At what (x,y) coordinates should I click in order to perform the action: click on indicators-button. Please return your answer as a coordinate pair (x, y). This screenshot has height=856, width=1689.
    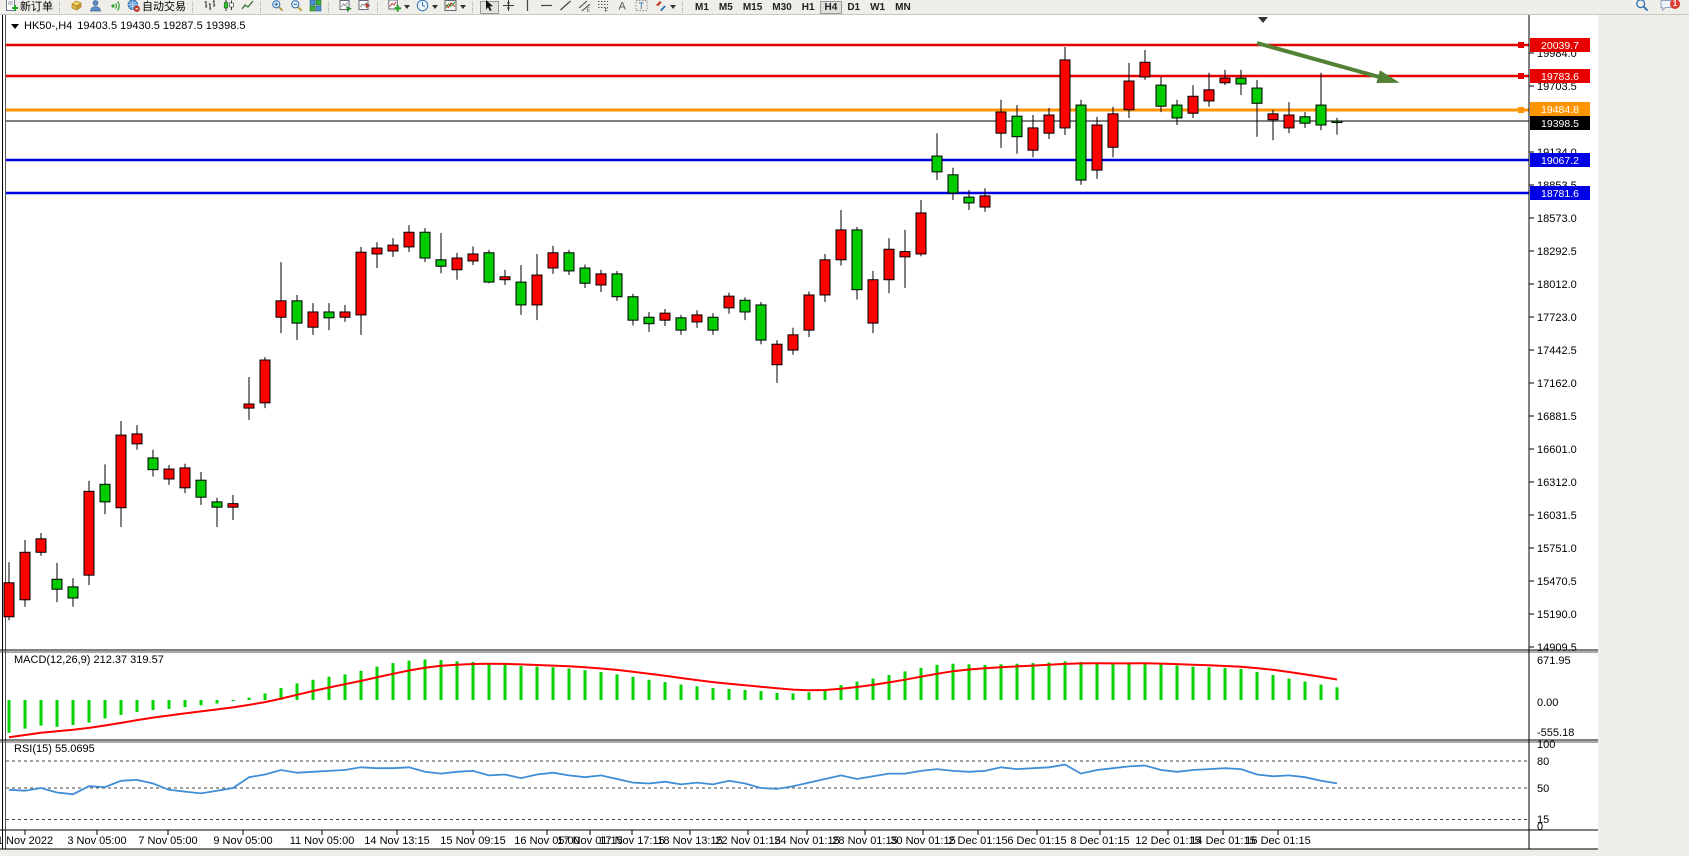
    Looking at the image, I should click on (399, 8).